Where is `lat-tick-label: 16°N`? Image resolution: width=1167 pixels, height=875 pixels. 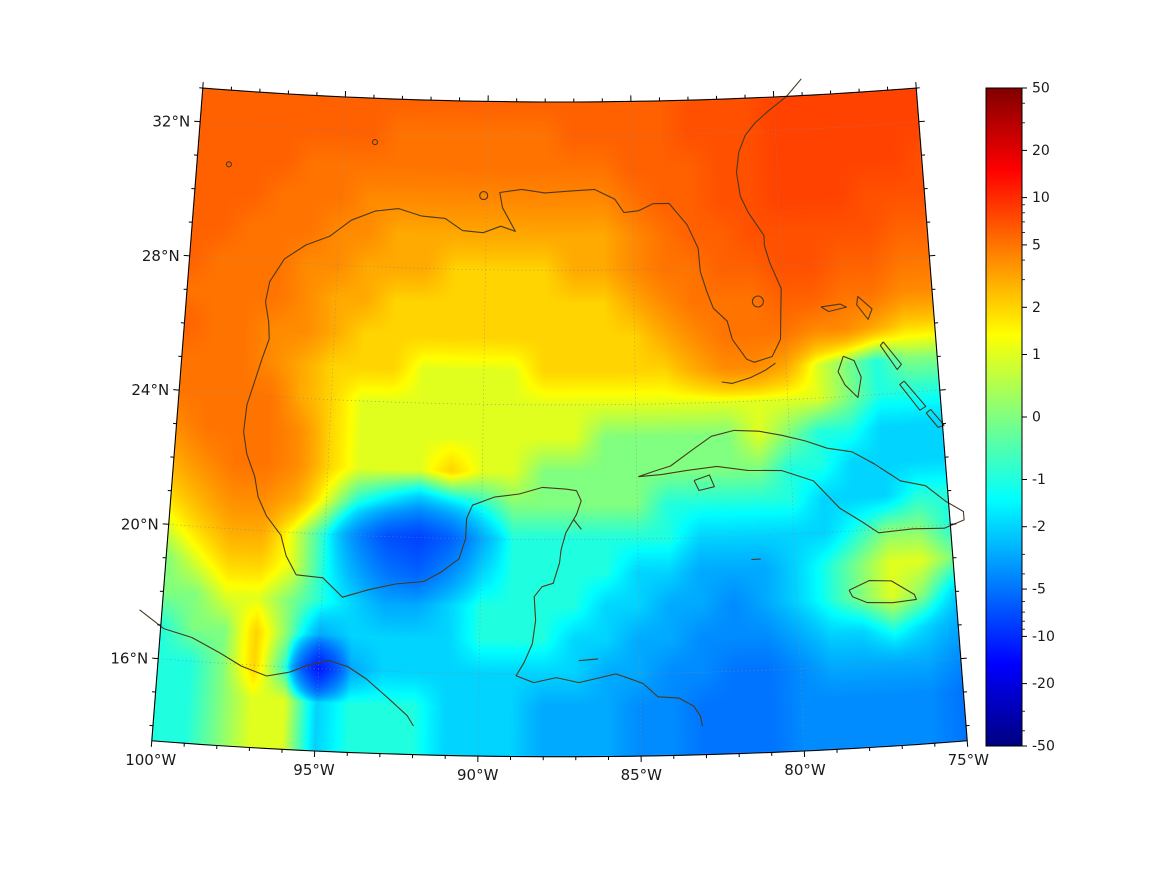 lat-tick-label: 16°N is located at coordinates (129, 659).